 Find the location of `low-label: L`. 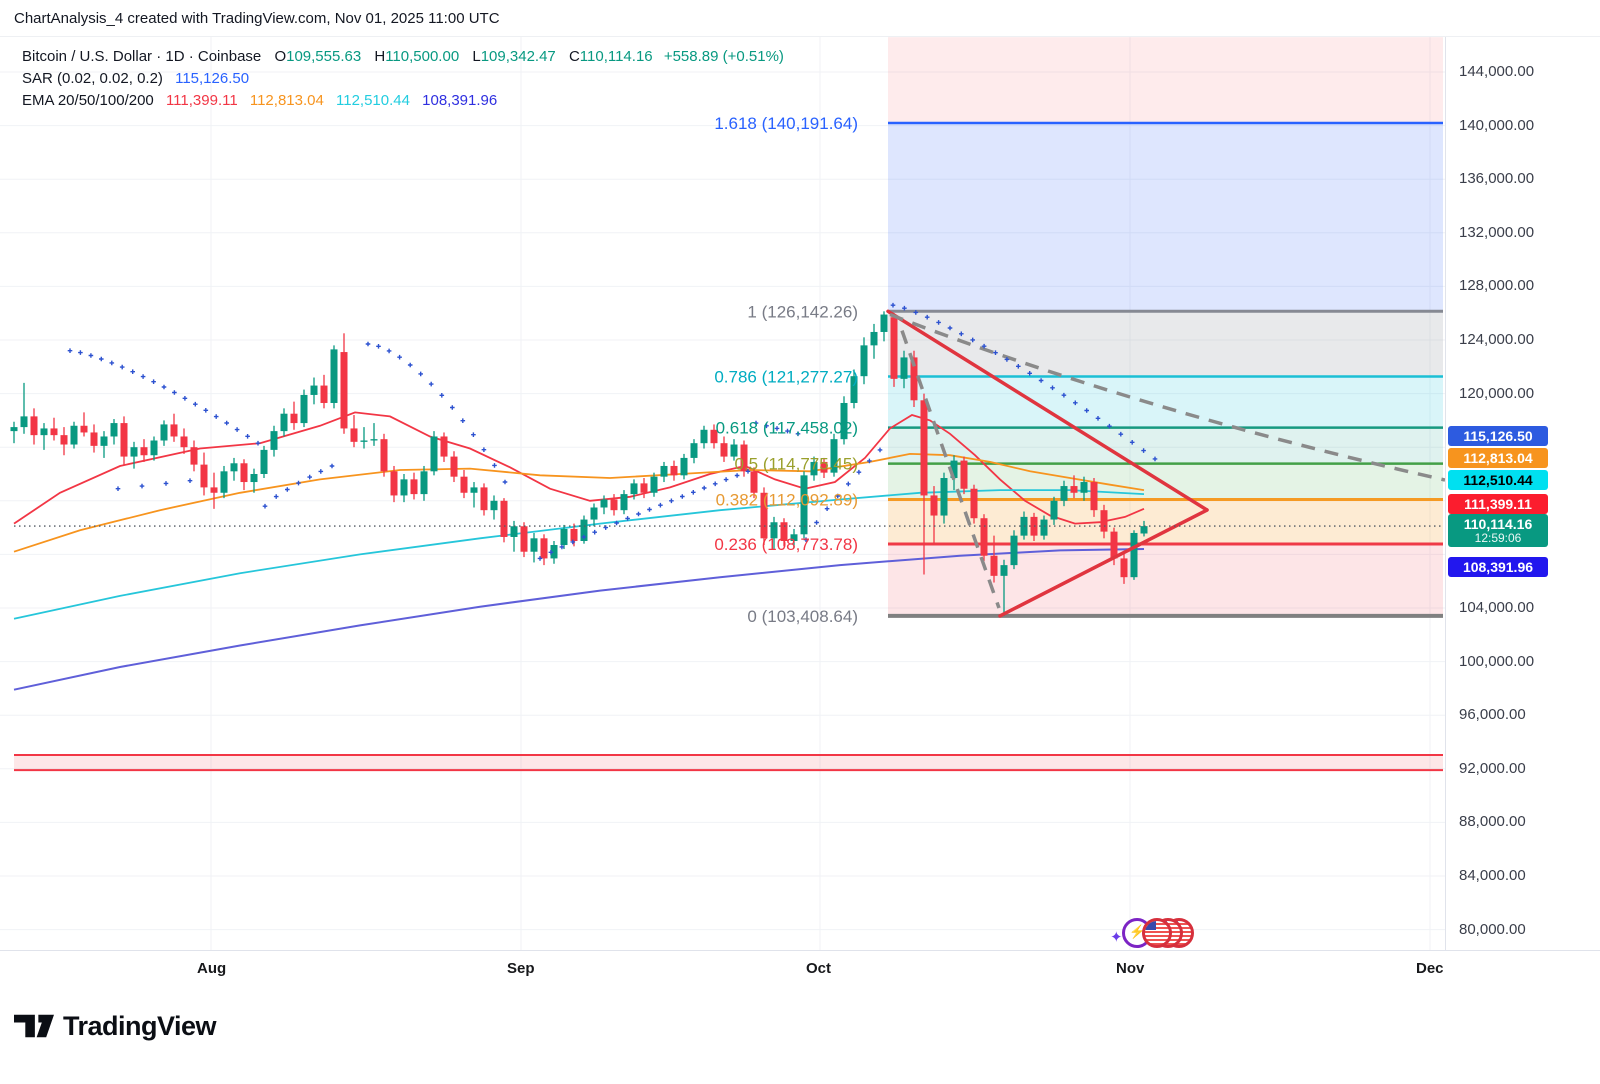

low-label: L is located at coordinates (476, 56).